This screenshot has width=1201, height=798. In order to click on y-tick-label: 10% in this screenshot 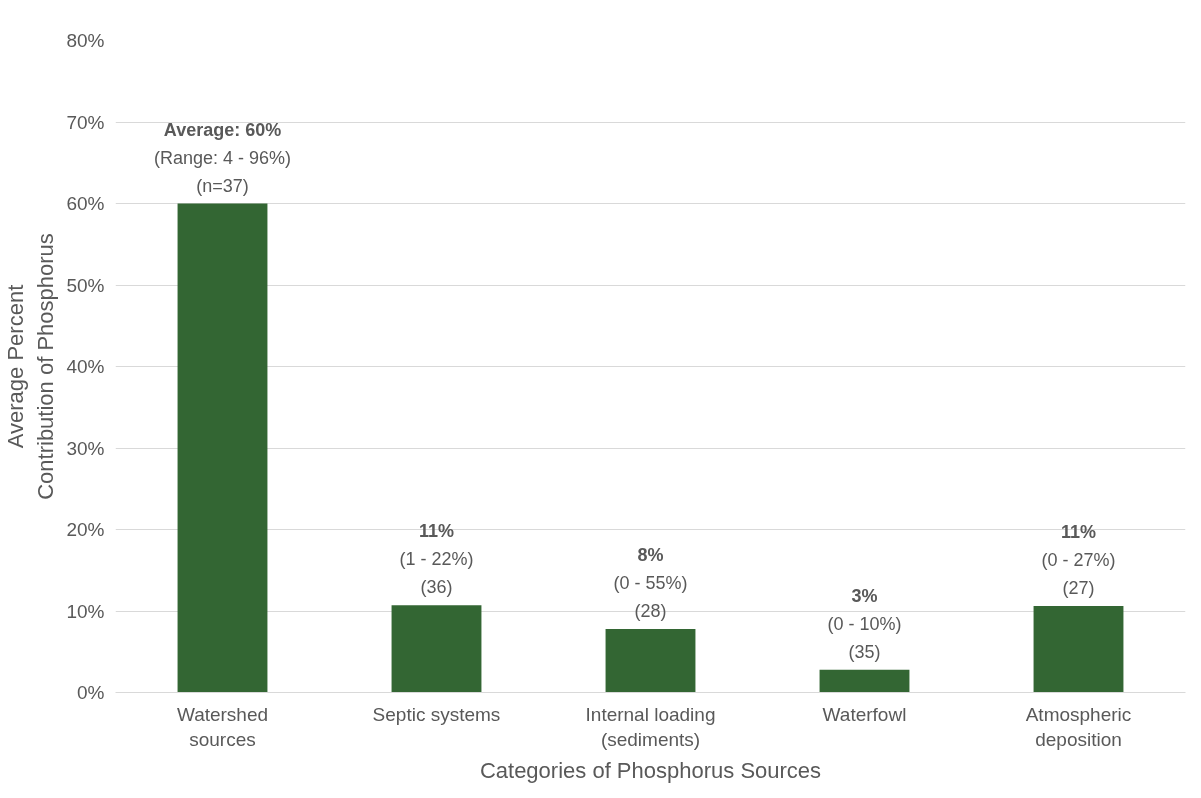, I will do `click(85, 611)`.